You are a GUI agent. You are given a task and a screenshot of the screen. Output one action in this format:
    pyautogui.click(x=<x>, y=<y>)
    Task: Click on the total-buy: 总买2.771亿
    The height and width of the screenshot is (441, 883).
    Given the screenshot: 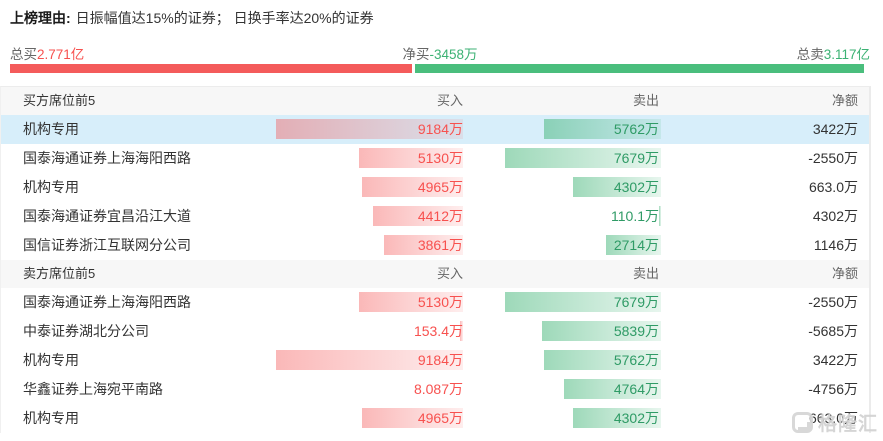 What is the action you would take?
    pyautogui.click(x=153, y=53)
    